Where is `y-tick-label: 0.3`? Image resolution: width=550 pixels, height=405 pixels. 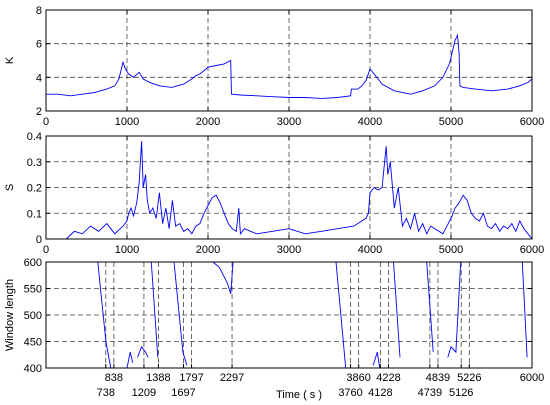 y-tick-label: 0.3 is located at coordinates (34, 163).